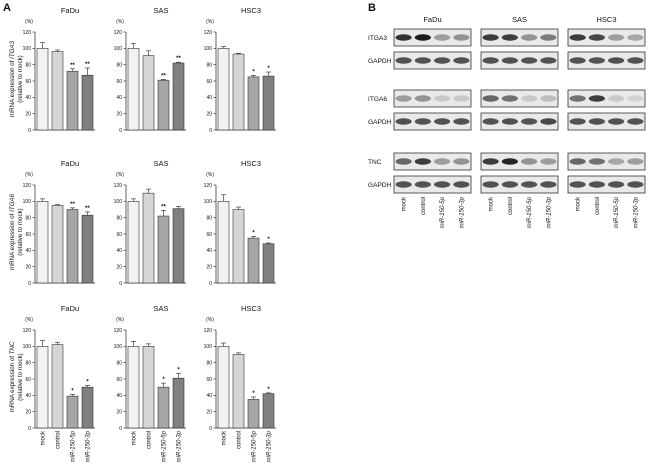  Describe the element at coordinates (70, 308) in the screenshot. I see `chart-title: FaDu` at that location.